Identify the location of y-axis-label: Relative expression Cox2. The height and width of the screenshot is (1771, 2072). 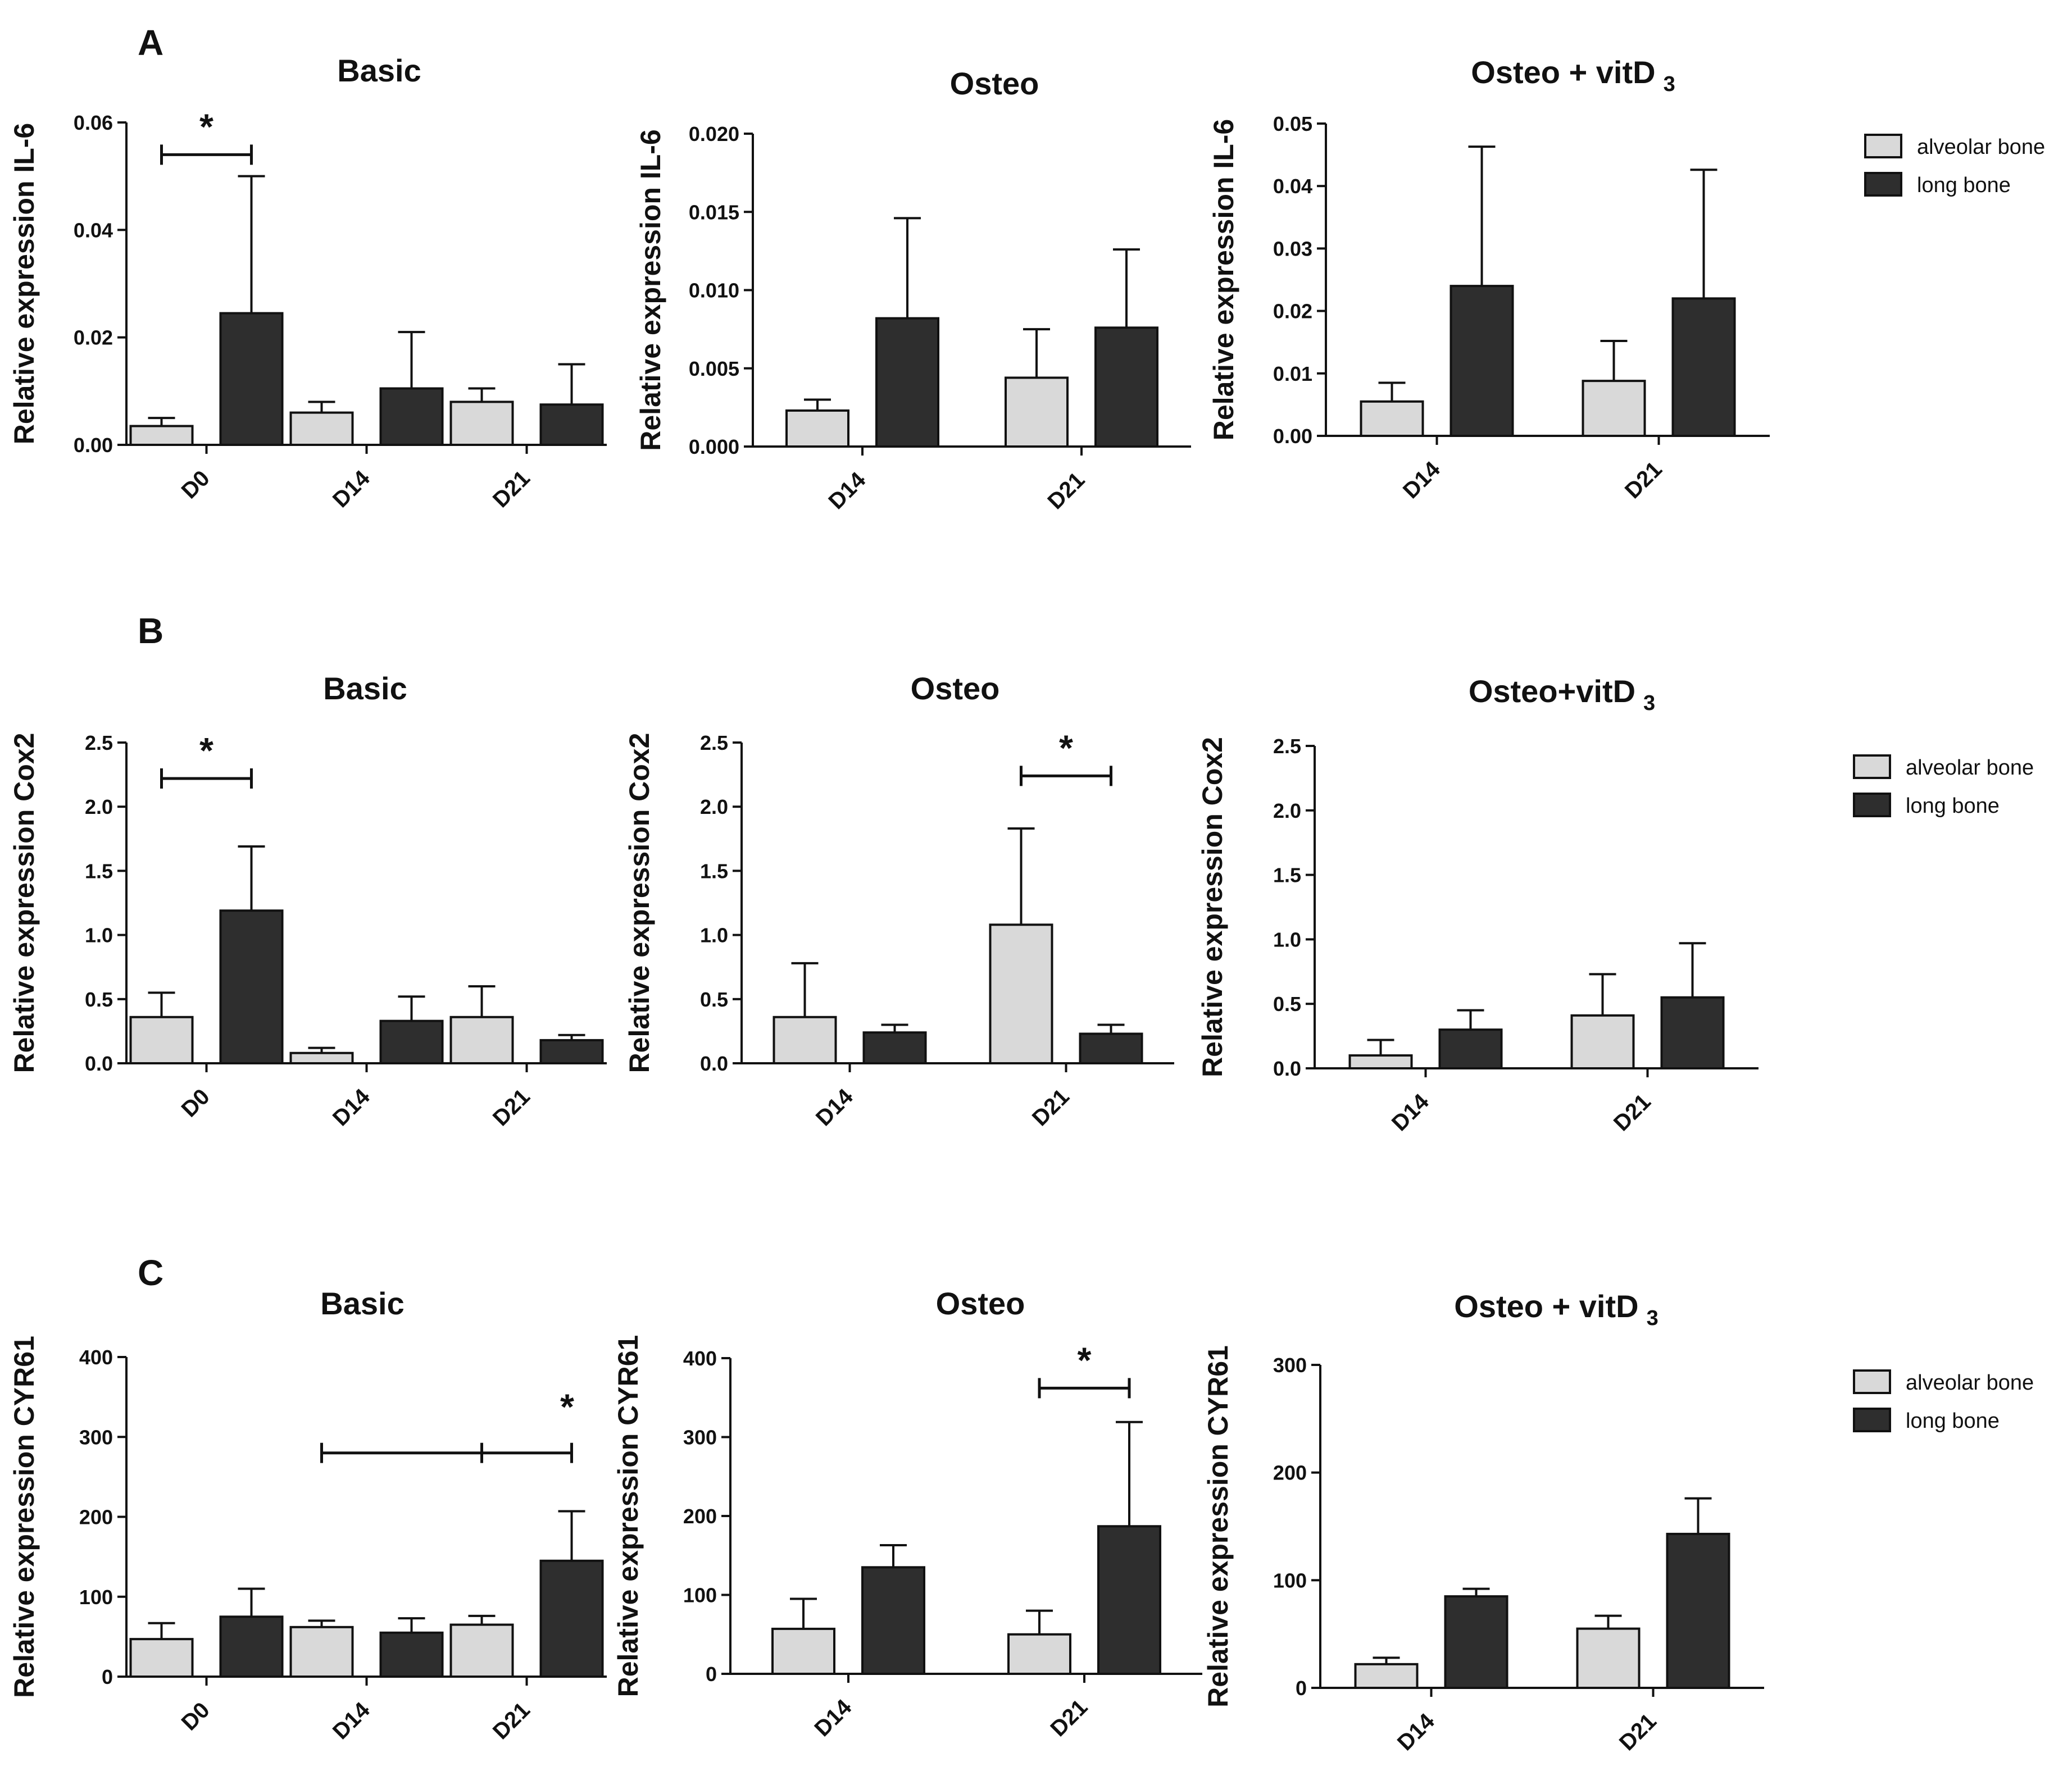
(639, 903).